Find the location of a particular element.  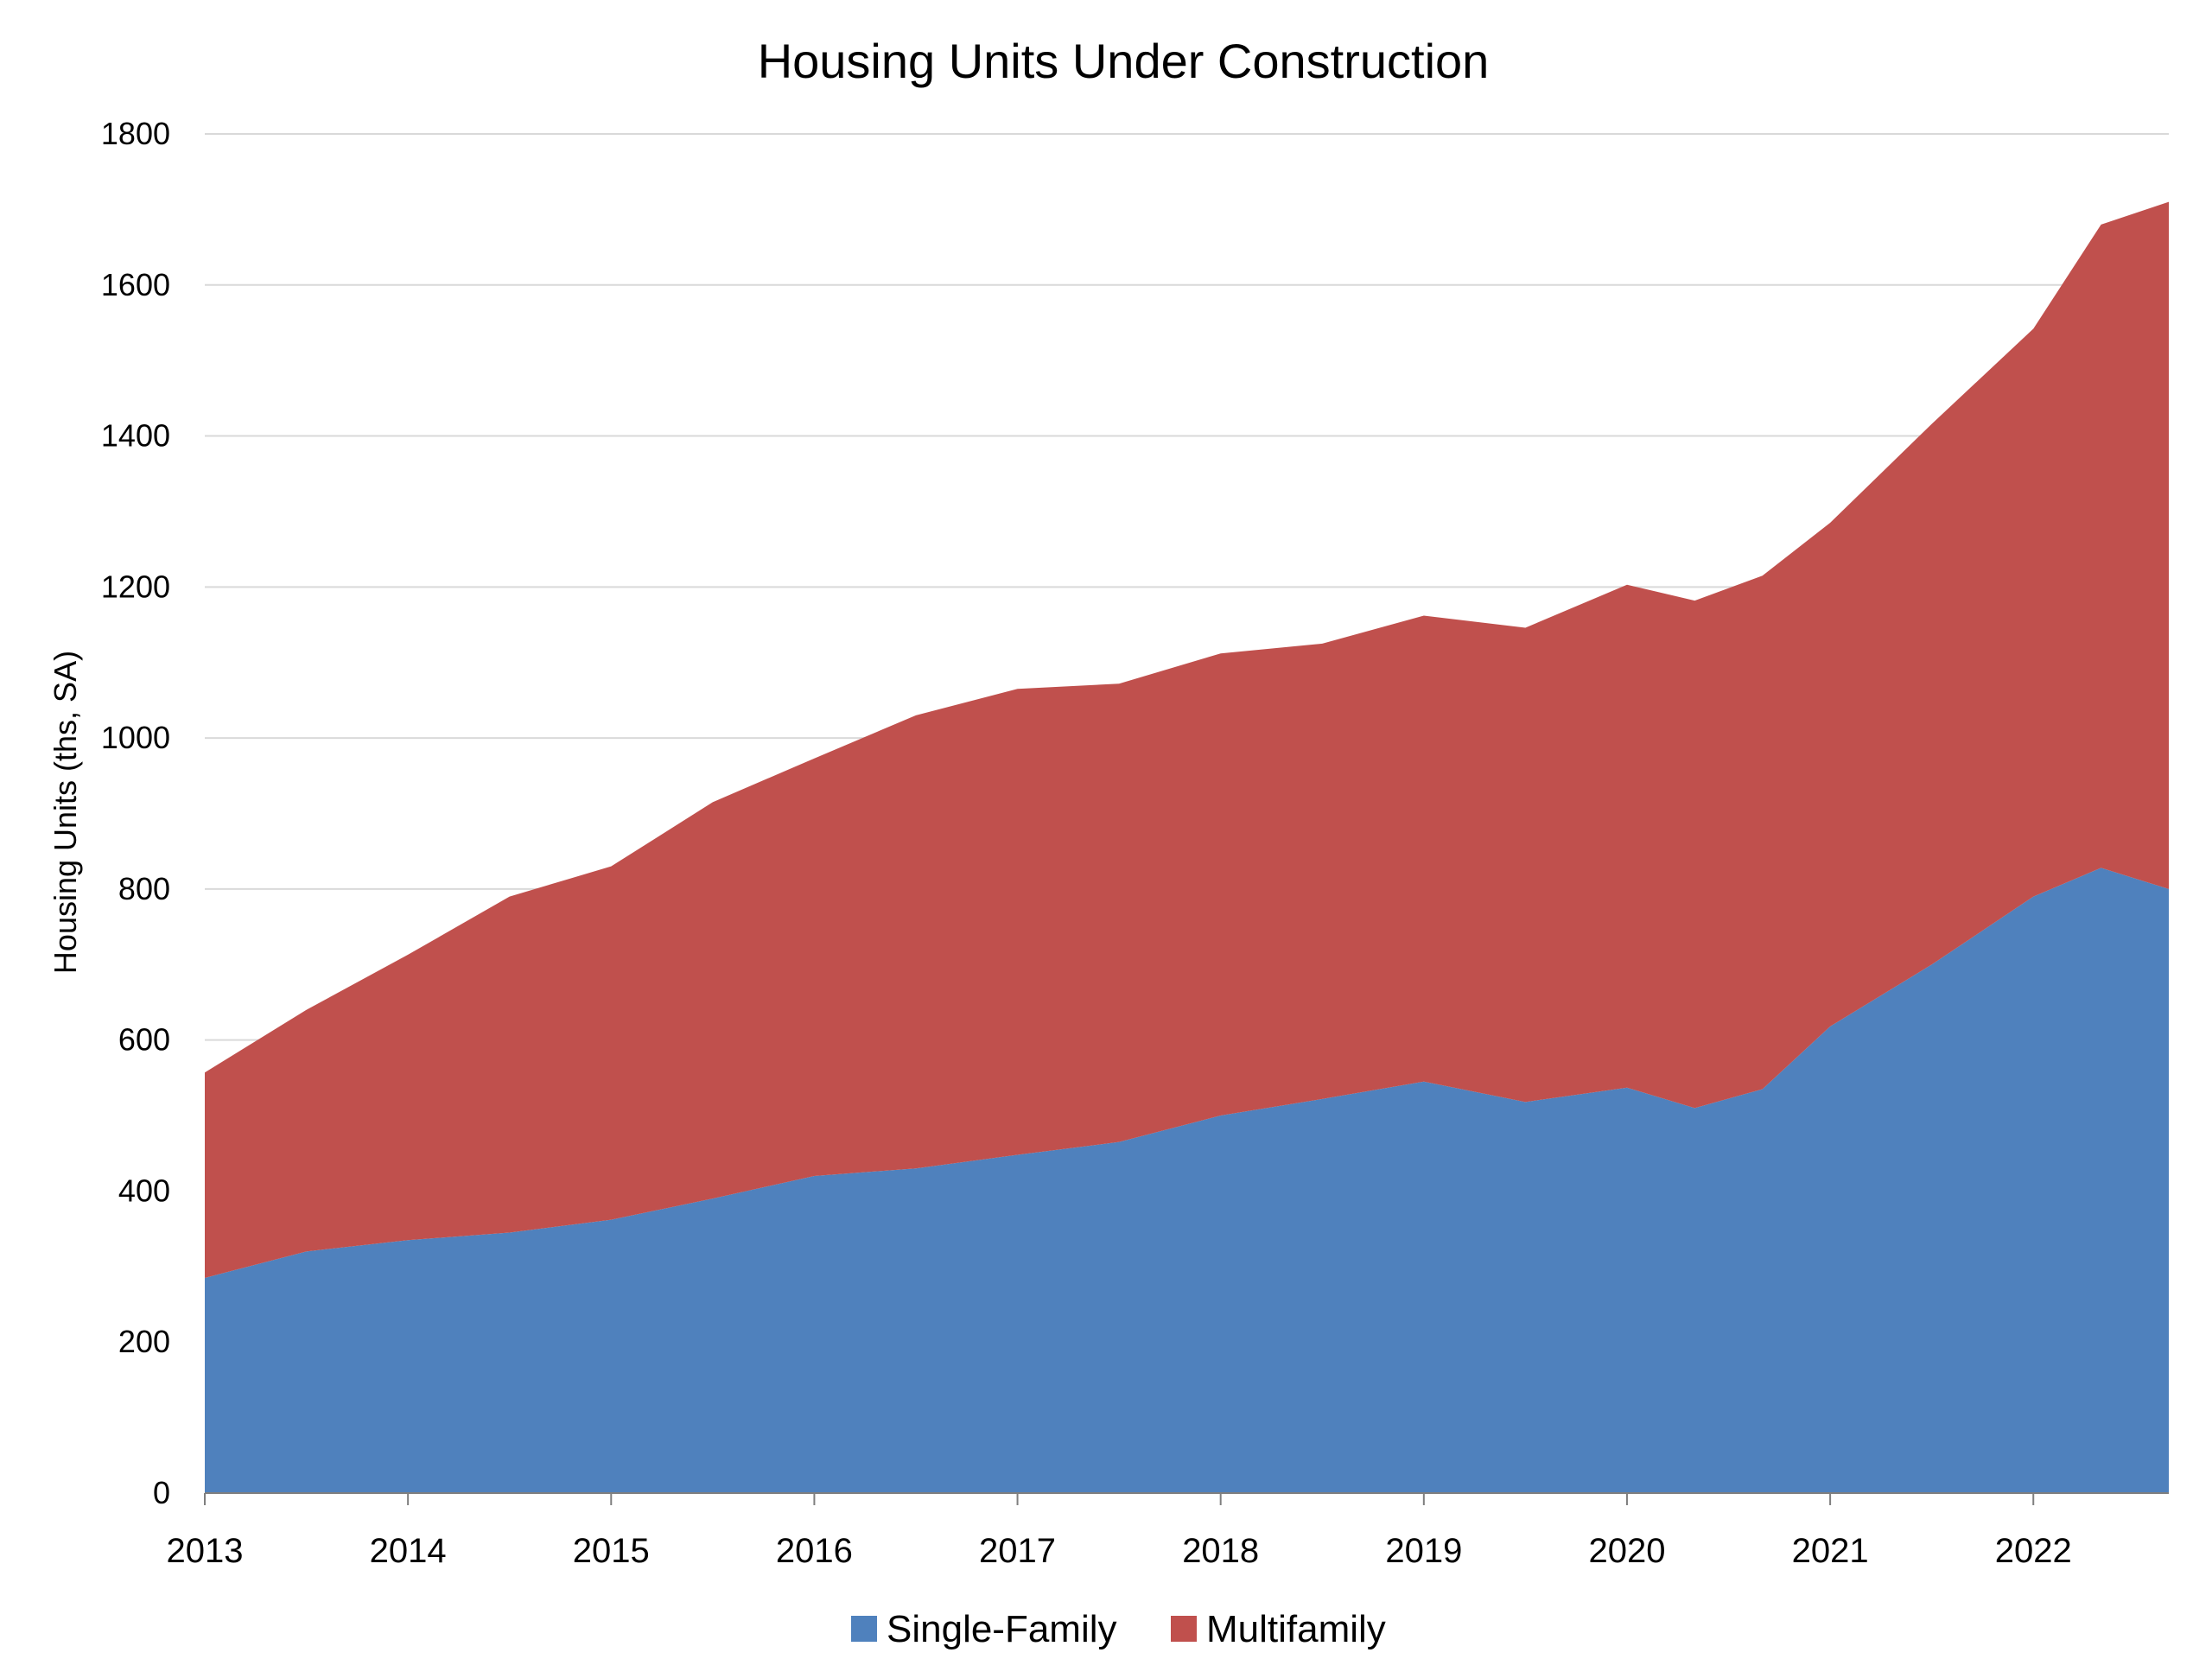

y-tick-label: 1600 is located at coordinates (135, 284).